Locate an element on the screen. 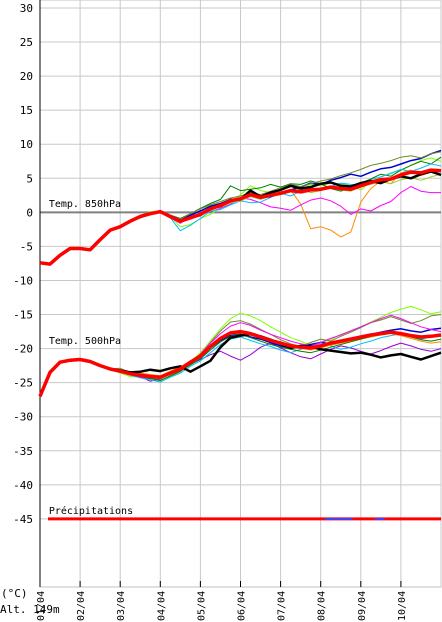 This screenshot has width=442, height=622. unit-label: (°C) is located at coordinates (14, 593).